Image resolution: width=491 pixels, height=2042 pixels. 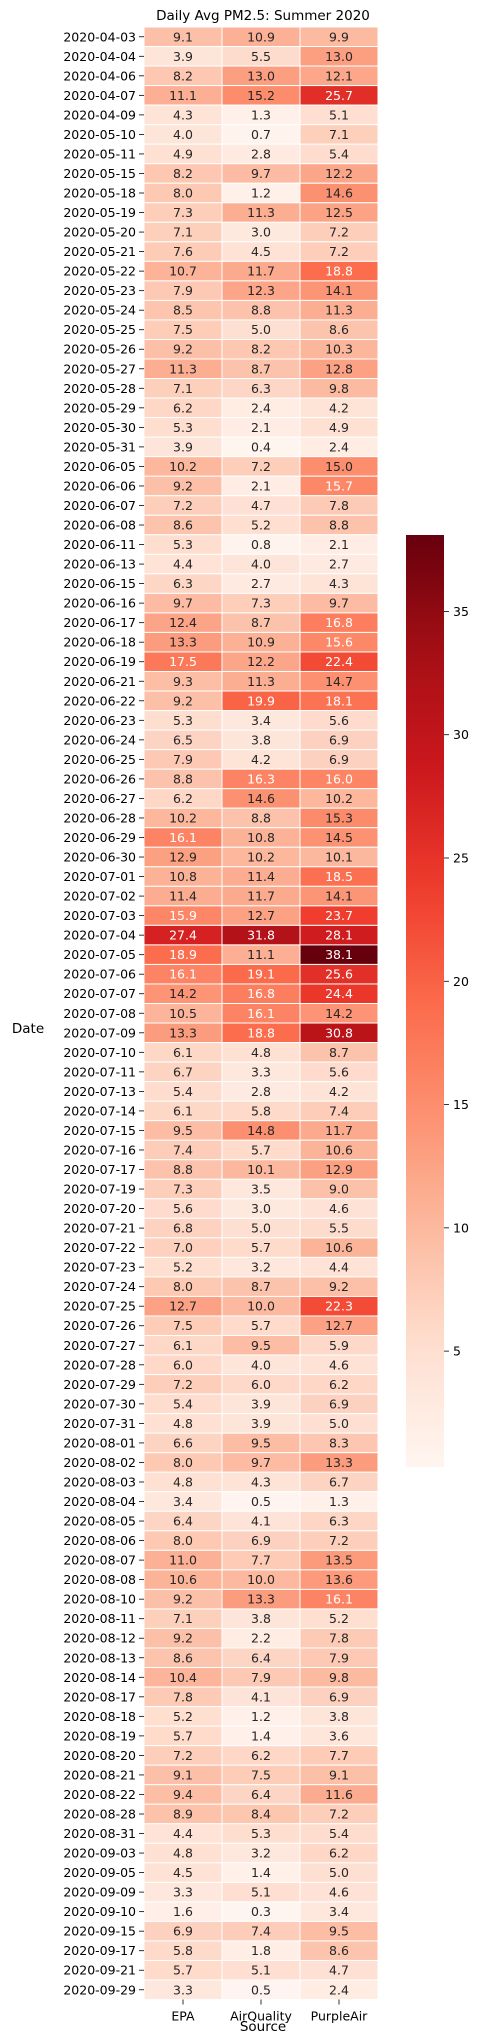 I want to click on cell-value-label: 9.1, so click(x=339, y=1774).